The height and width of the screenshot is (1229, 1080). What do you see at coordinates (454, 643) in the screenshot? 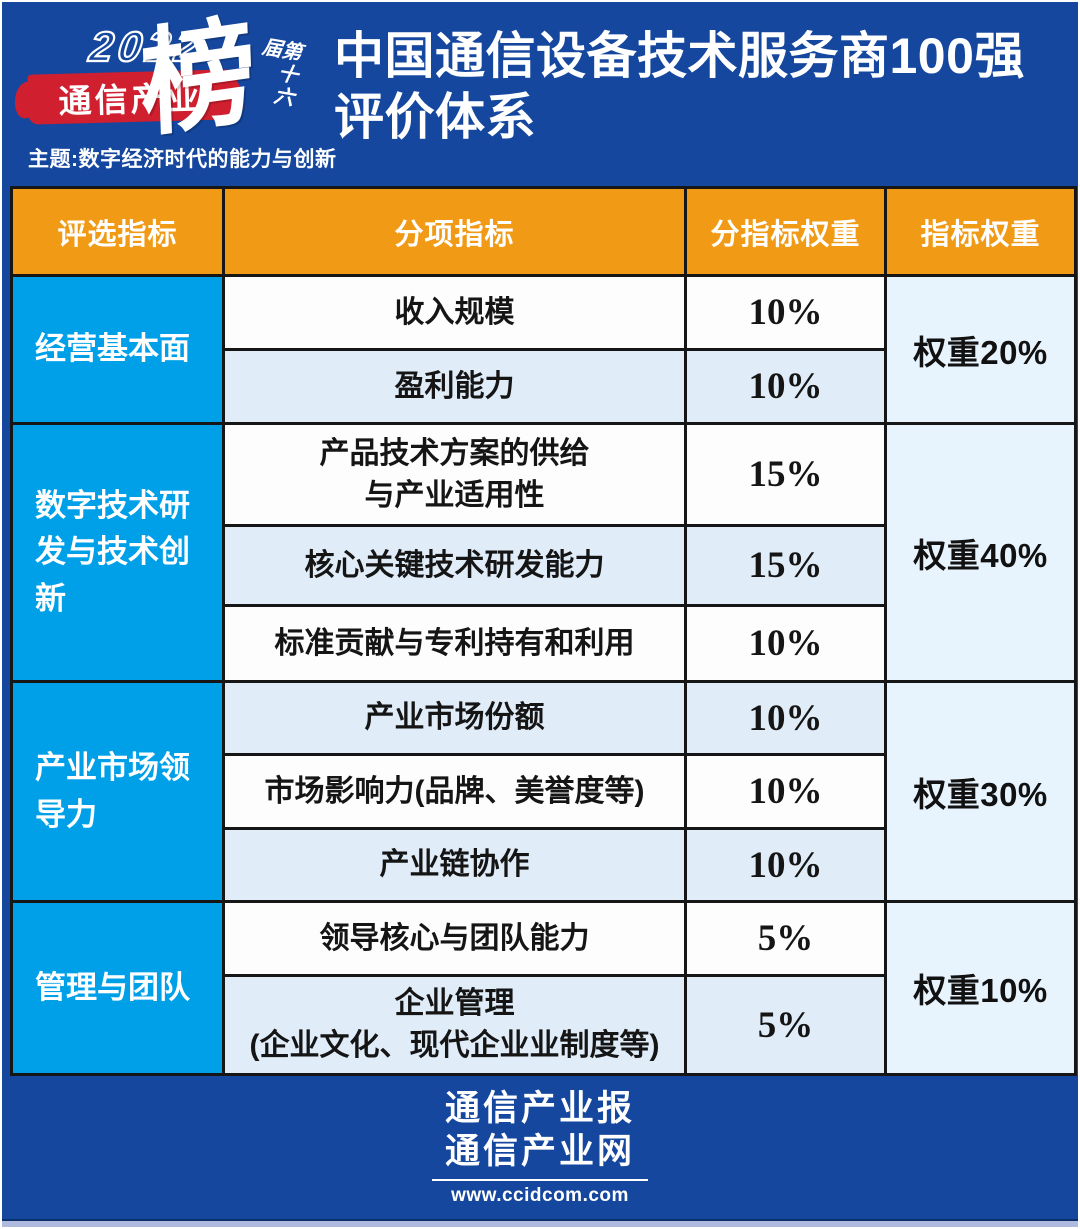
I see `sub-indicator-cell: 标准贡献与专利持有和利用` at bounding box center [454, 643].